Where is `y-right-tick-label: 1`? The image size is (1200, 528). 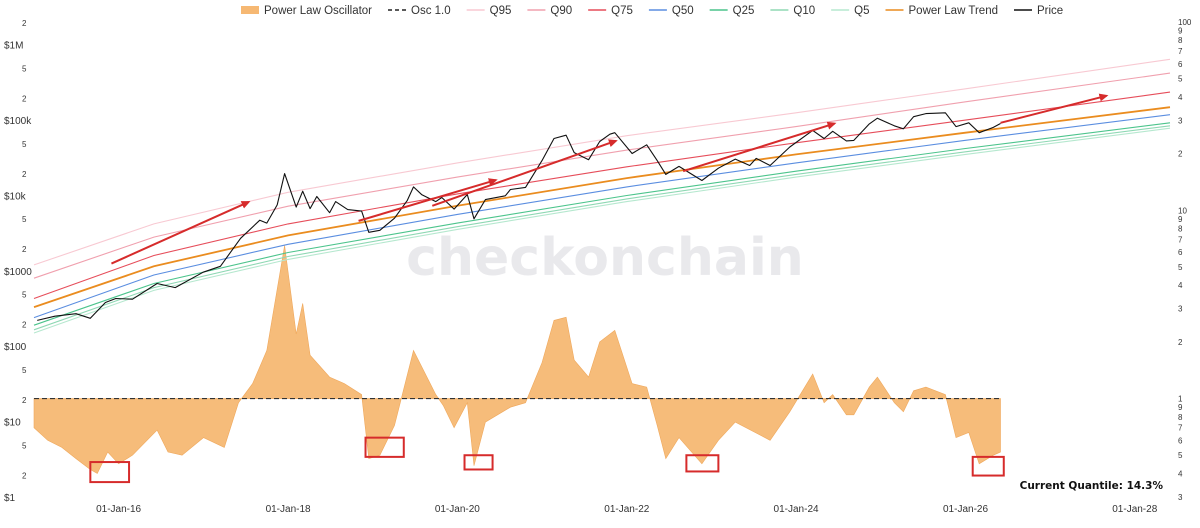 y-right-tick-label: 1 is located at coordinates (1180, 399).